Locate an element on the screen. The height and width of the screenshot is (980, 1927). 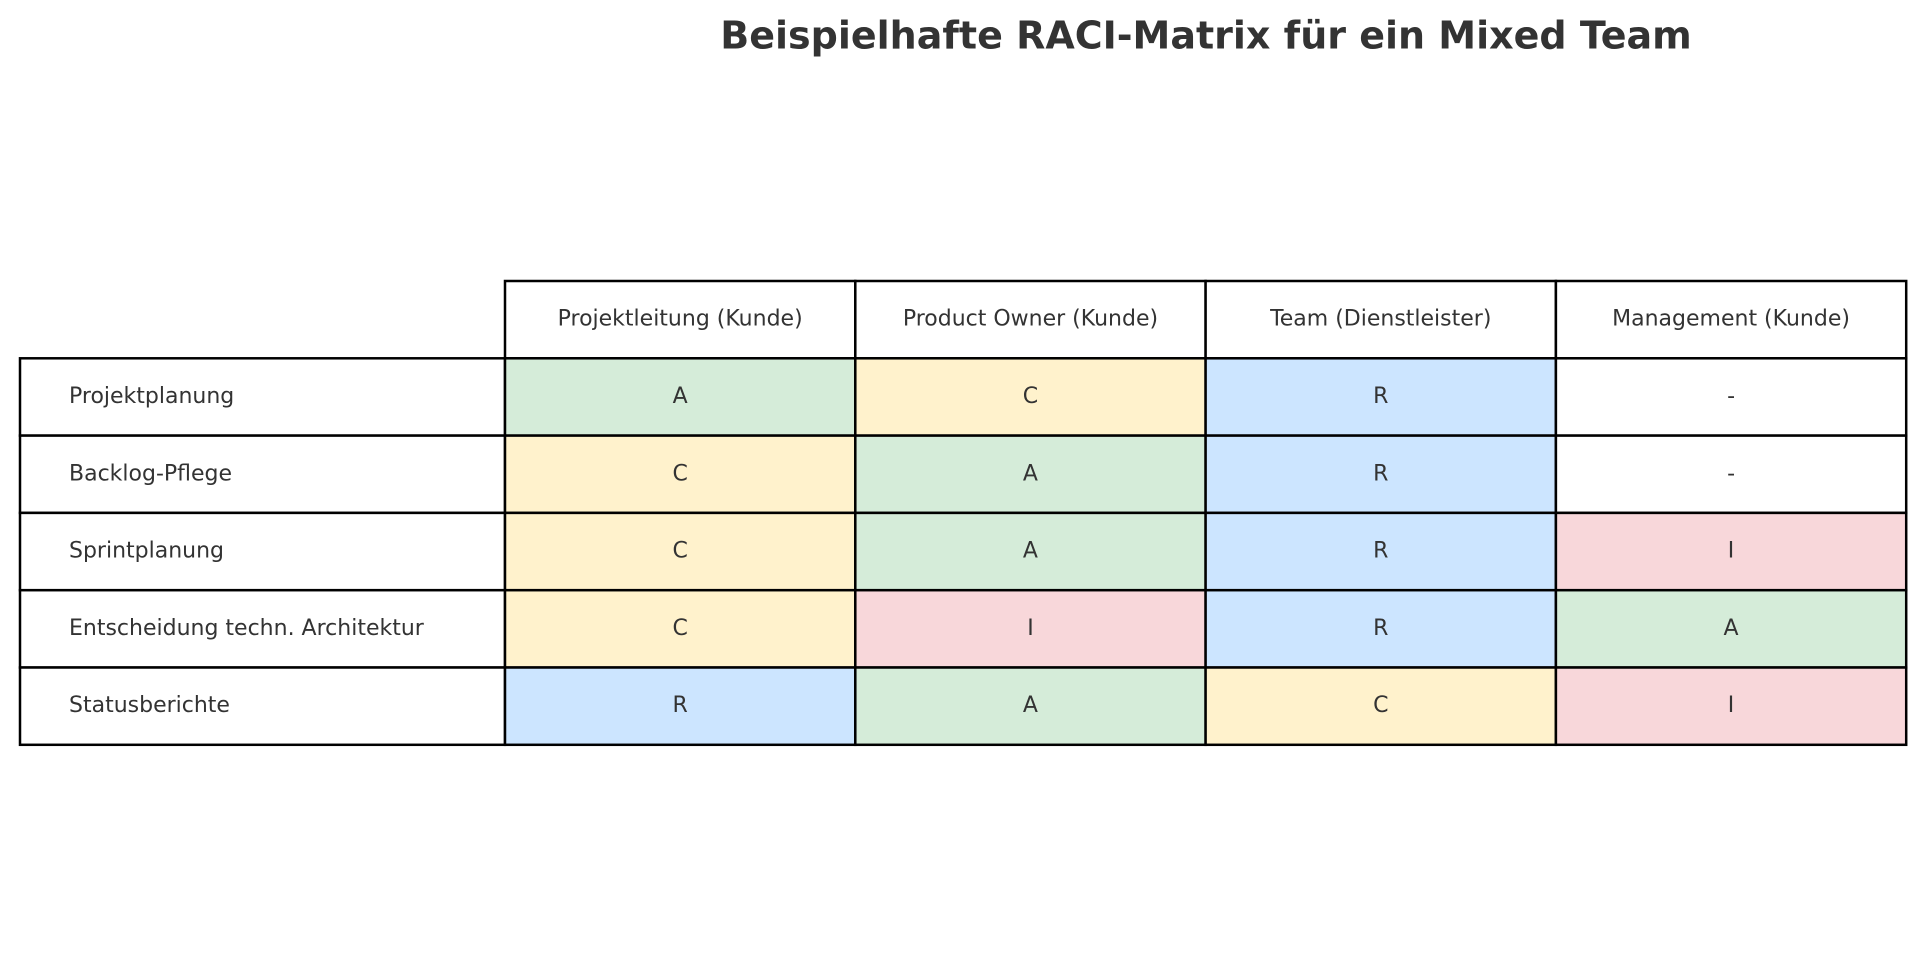
row-label: Sprintplanung is located at coordinates (146, 551).